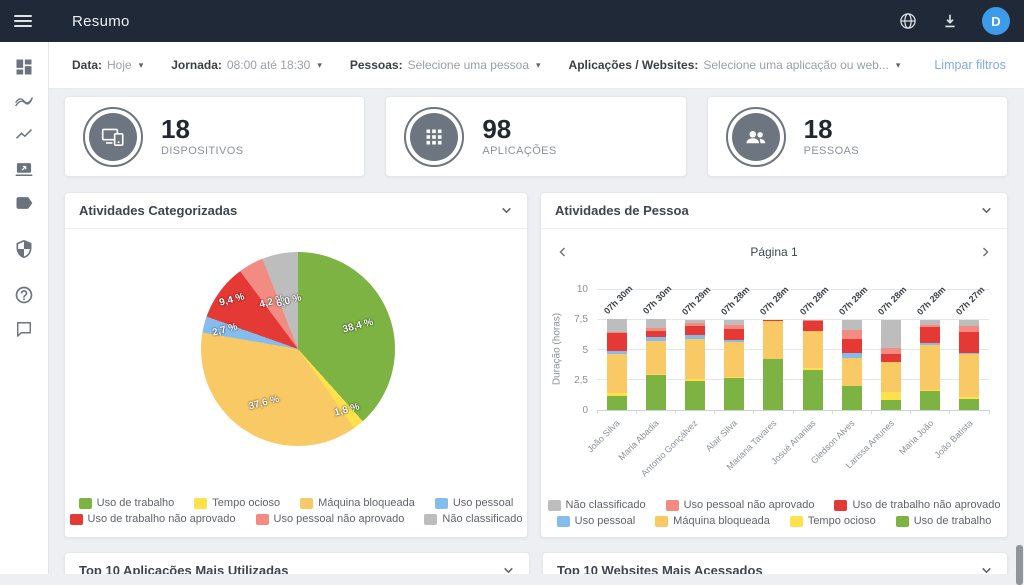 Image resolution: width=1024 pixels, height=585 pixels. I want to click on pie-chart, so click(298, 349).